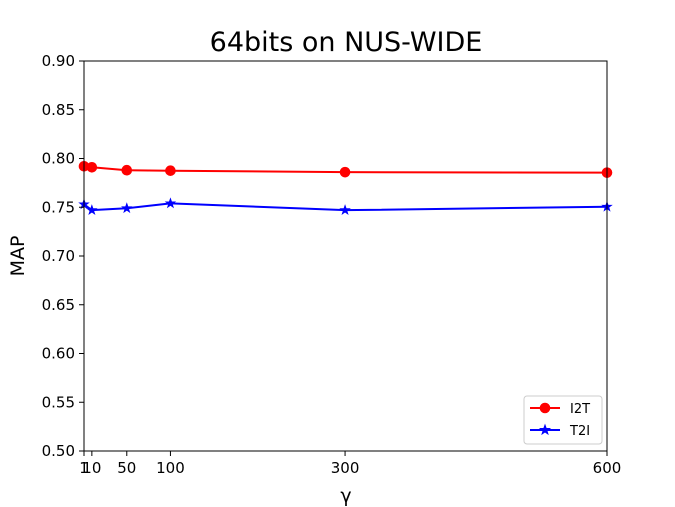 The width and height of the screenshot is (675, 507). What do you see at coordinates (58, 256) in the screenshot?
I see `y-tick-label: 0.70` at bounding box center [58, 256].